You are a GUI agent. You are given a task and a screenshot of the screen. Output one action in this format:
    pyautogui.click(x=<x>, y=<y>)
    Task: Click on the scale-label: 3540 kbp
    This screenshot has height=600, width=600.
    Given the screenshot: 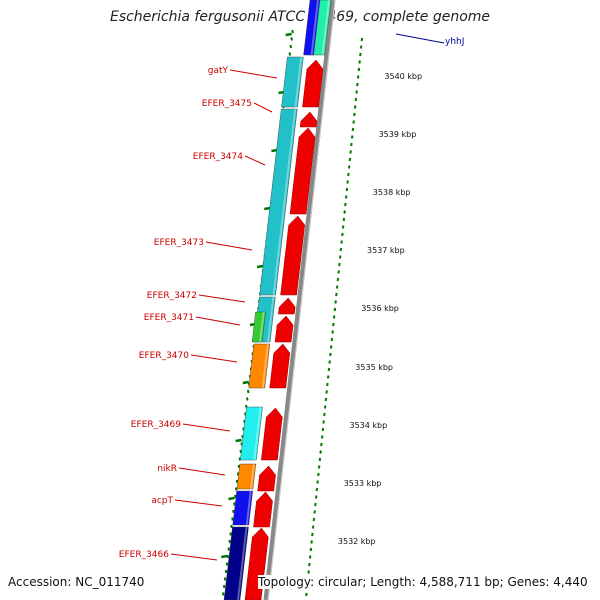 What is the action you would take?
    pyautogui.click(x=403, y=76)
    